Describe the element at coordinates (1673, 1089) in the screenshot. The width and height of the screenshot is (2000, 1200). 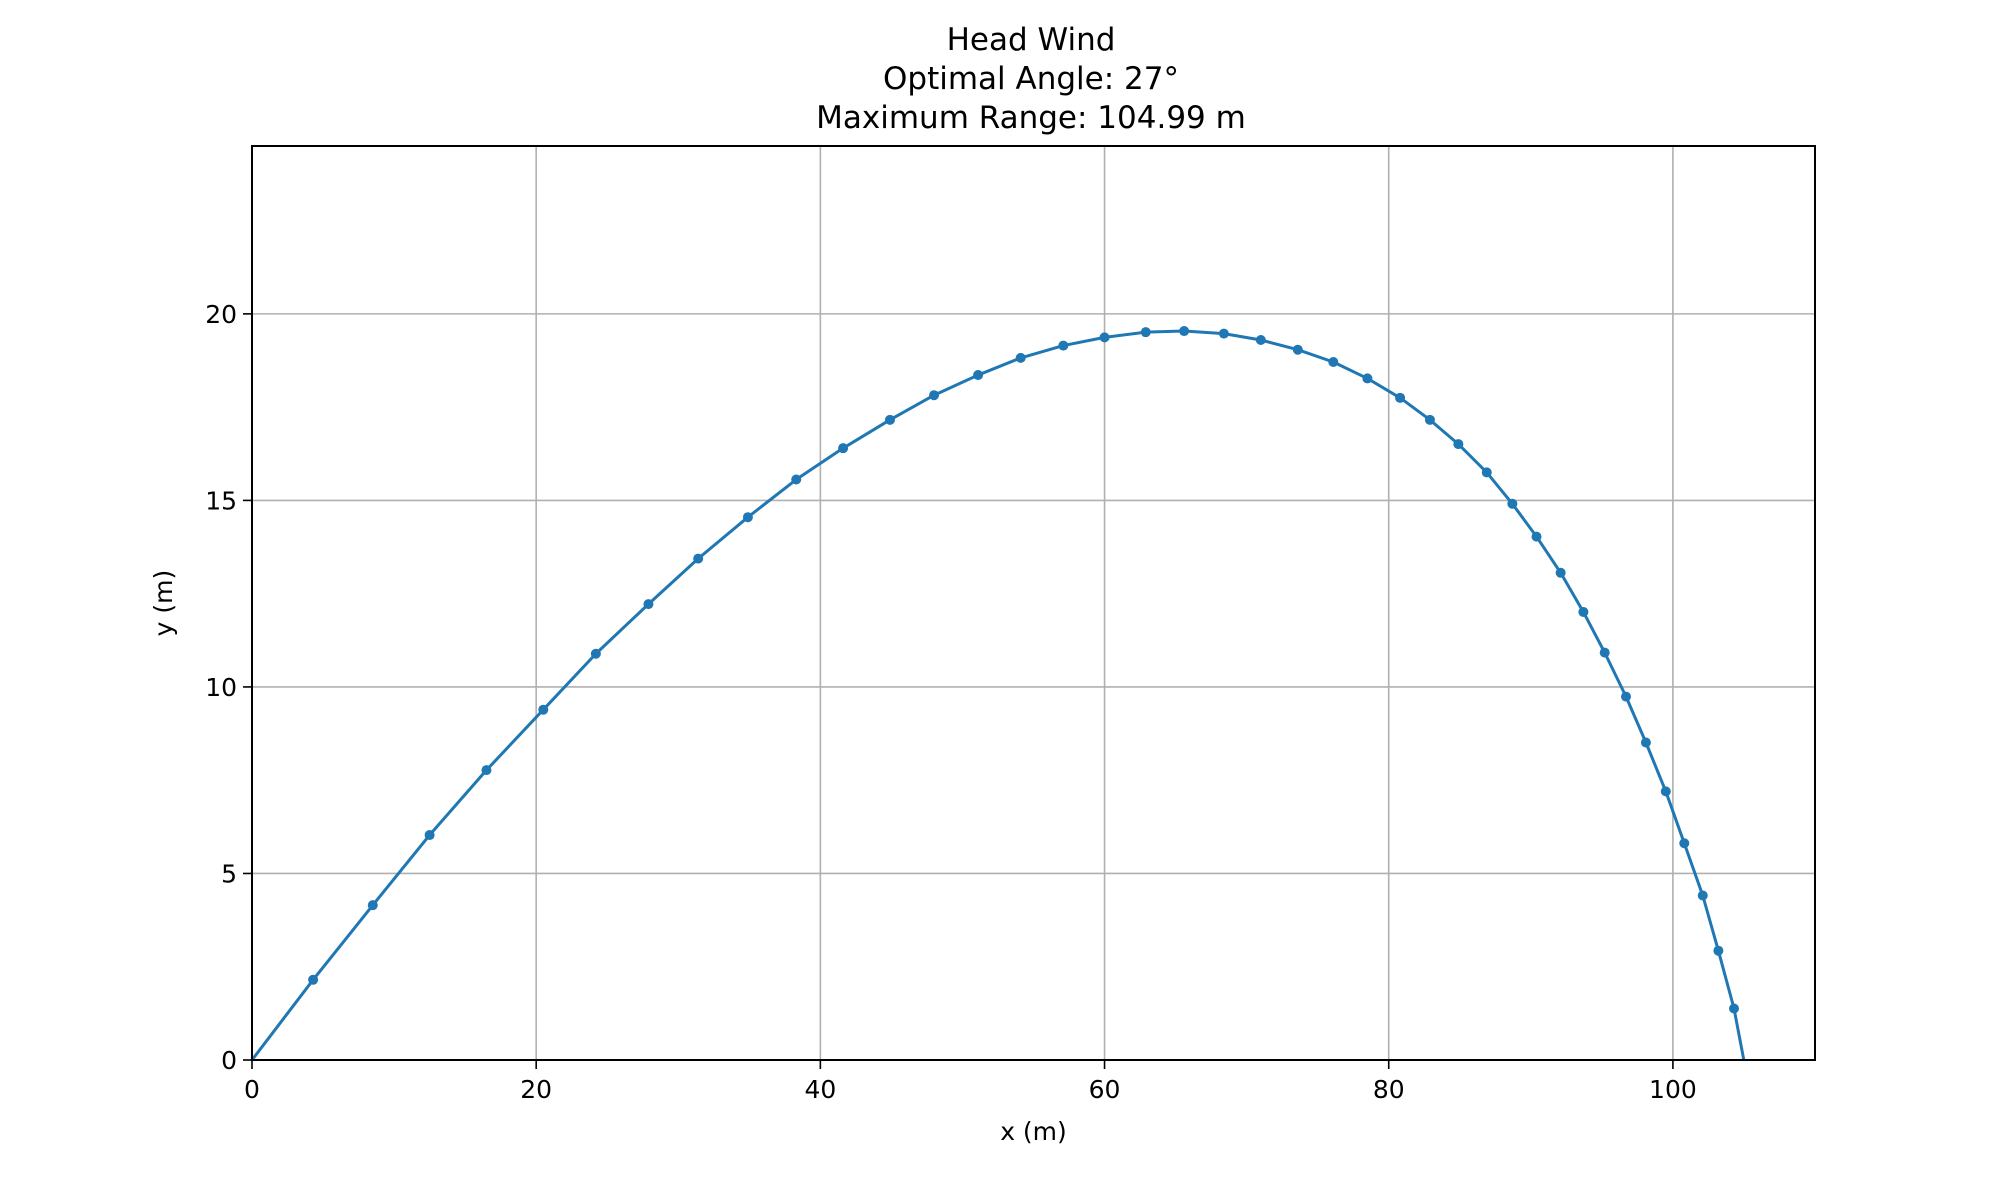
I see `x-tick-label-100: 100` at that location.